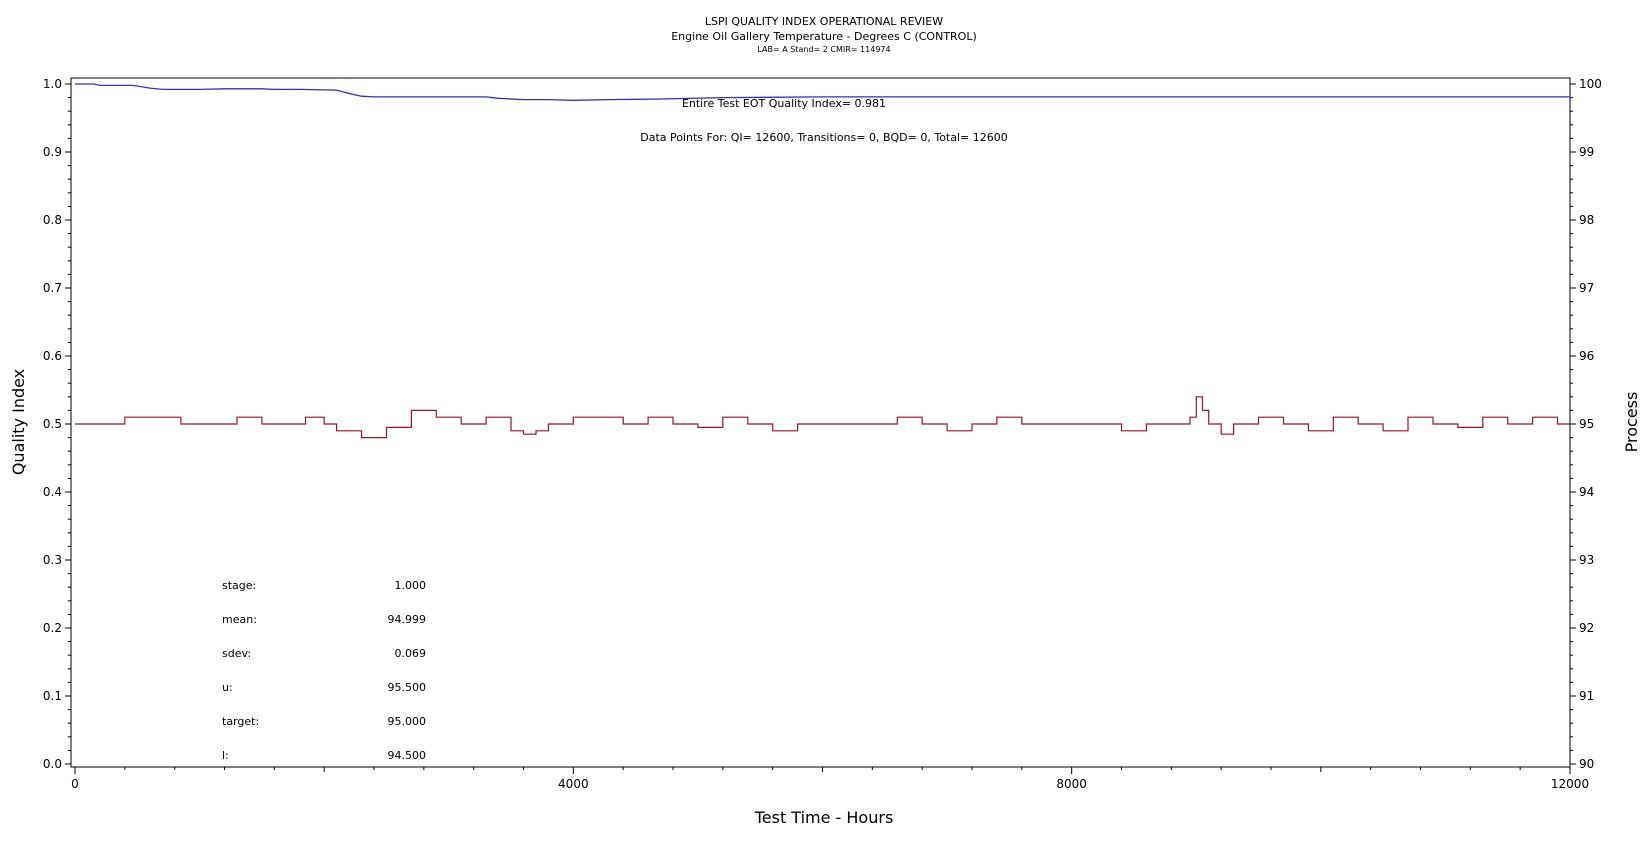 The image size is (1648, 845). Describe the element at coordinates (407, 687) in the screenshot. I see `stat-value: 95.500` at that location.